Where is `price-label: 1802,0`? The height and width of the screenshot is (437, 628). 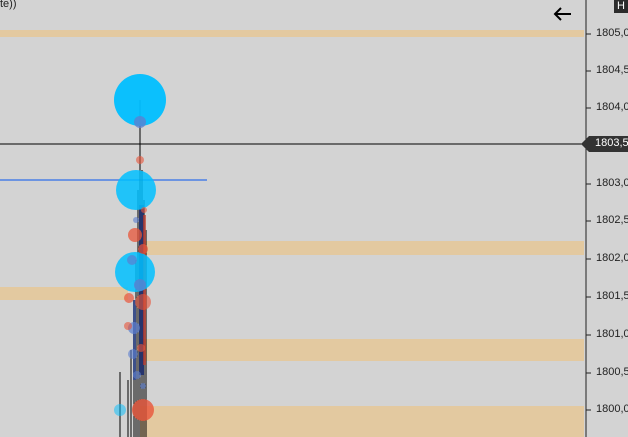 price-label: 1802,0 is located at coordinates (612, 258).